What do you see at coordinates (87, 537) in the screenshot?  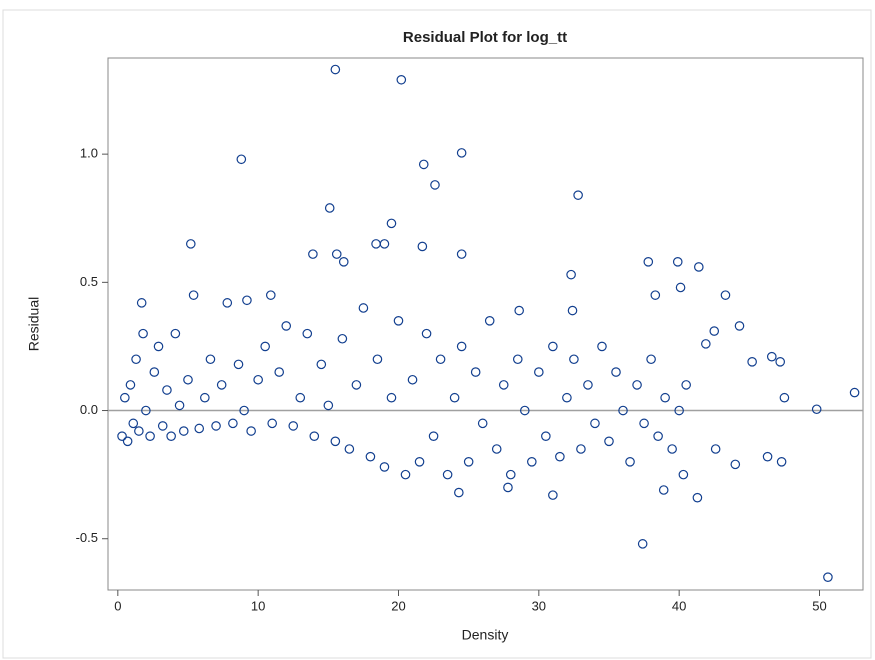 I see `y-tick-label: -0.5` at bounding box center [87, 537].